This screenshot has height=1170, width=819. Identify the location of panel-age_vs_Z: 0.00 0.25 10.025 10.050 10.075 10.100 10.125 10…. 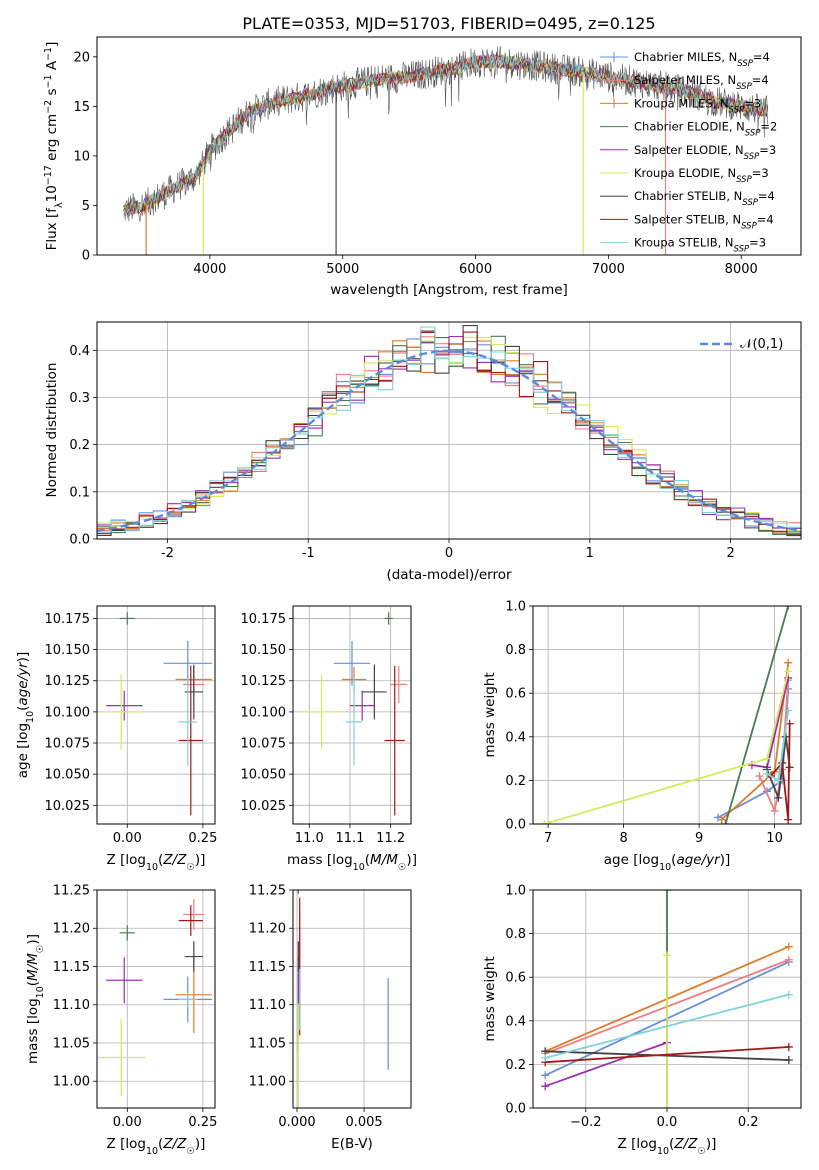
(116, 739).